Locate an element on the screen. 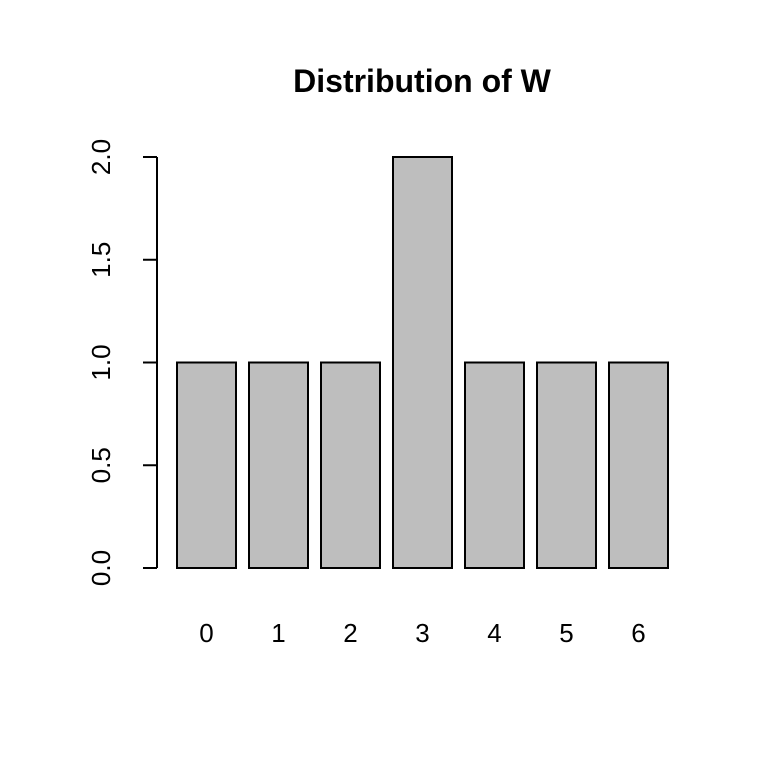  y-tick-label: 1.0 is located at coordinates (101, 362).